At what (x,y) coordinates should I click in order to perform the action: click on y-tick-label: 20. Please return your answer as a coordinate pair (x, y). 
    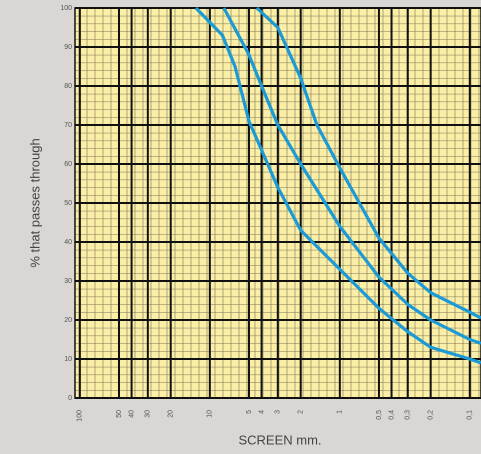
    Looking at the image, I should click on (68, 320).